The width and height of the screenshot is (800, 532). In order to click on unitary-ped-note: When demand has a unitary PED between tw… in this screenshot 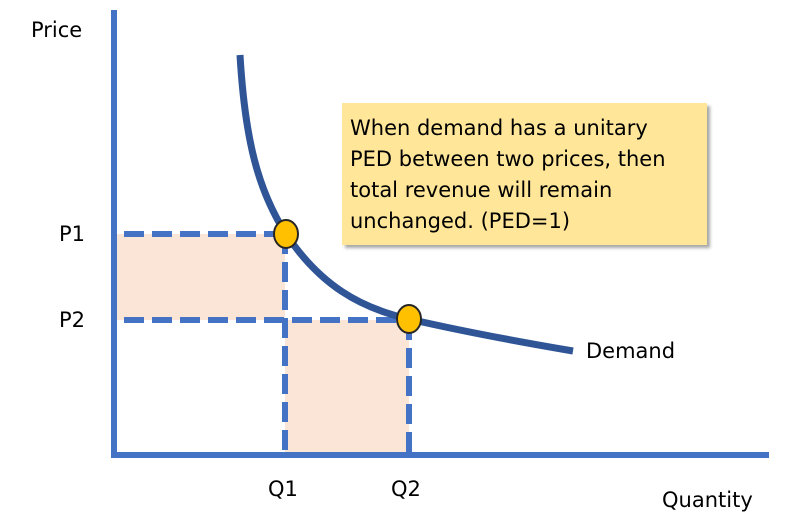, I will do `click(524, 174)`.